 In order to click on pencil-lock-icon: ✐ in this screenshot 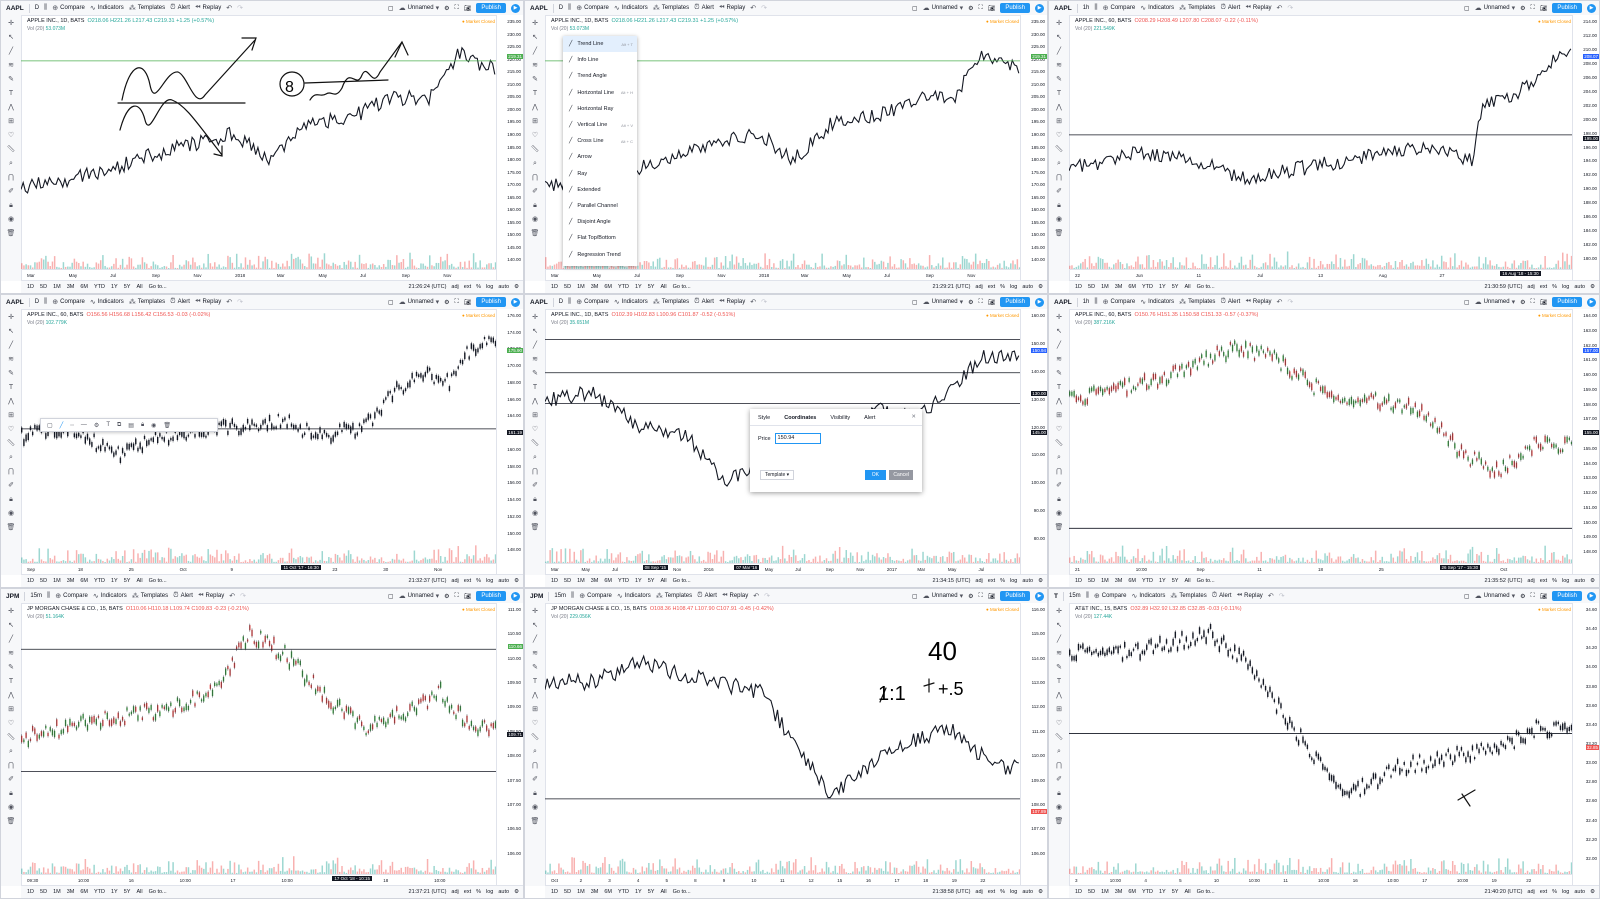, I will do `click(535, 779)`.